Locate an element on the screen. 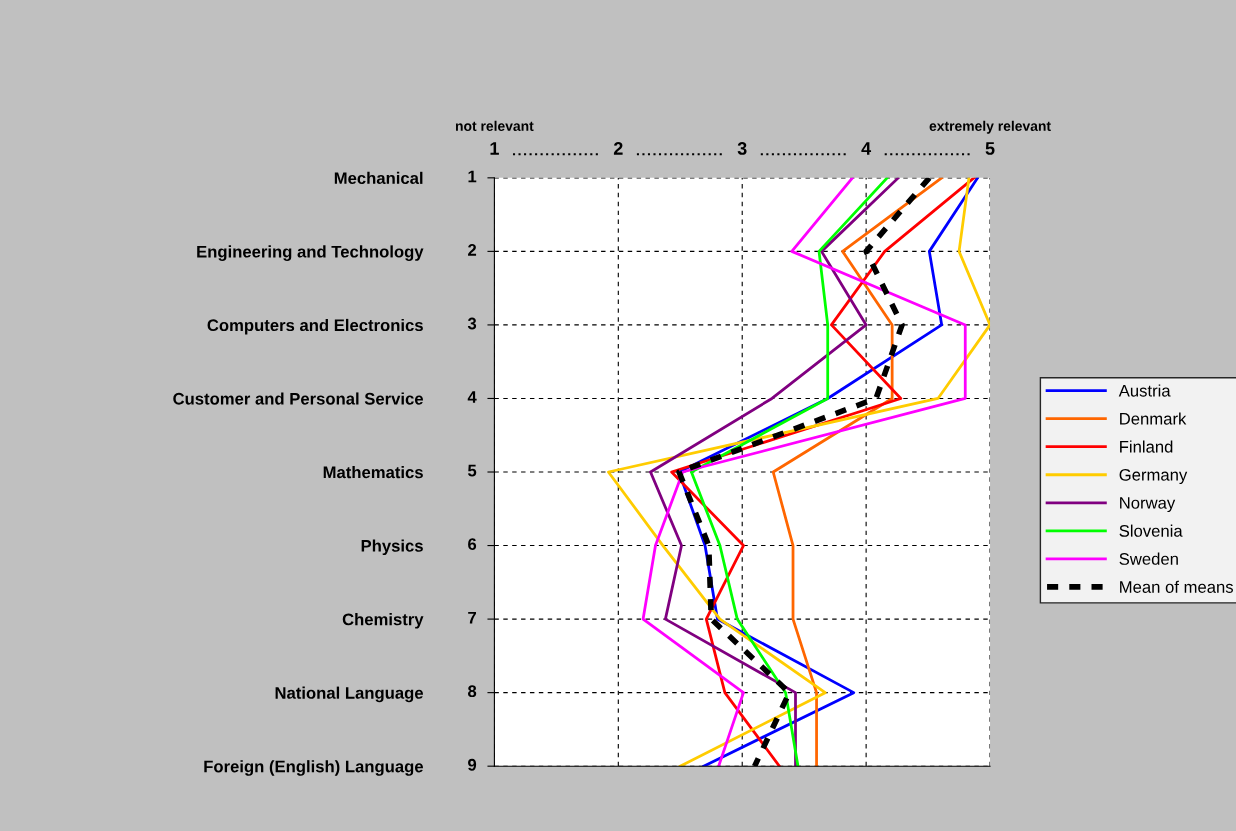  y-tick-label: Foreign (English) Language is located at coordinates (314, 768).